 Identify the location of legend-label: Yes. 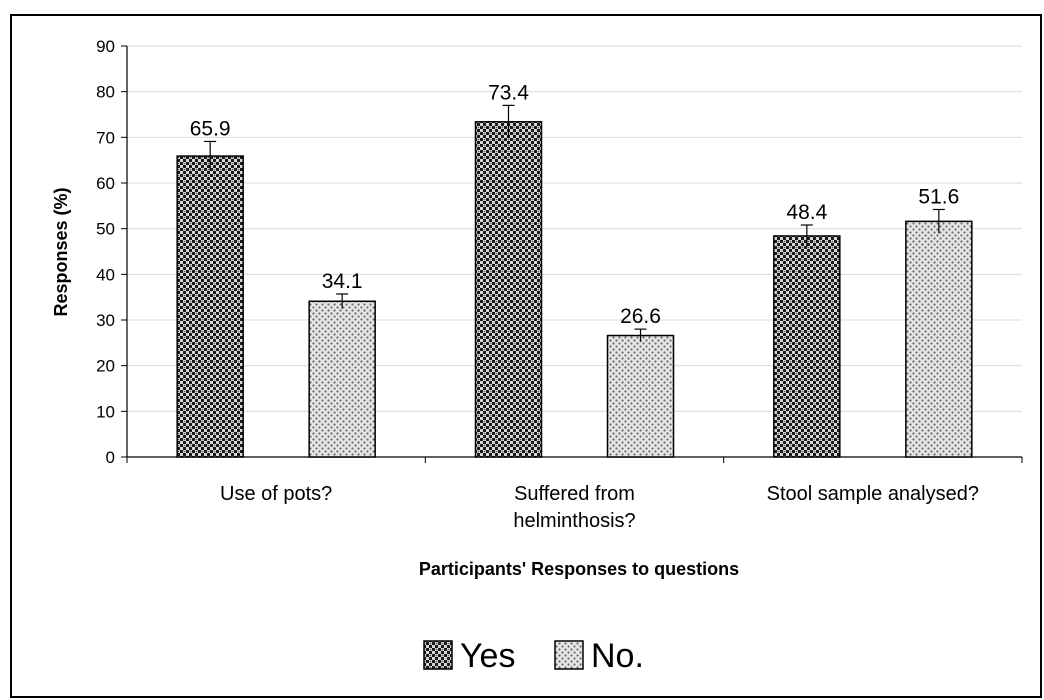
(487, 656).